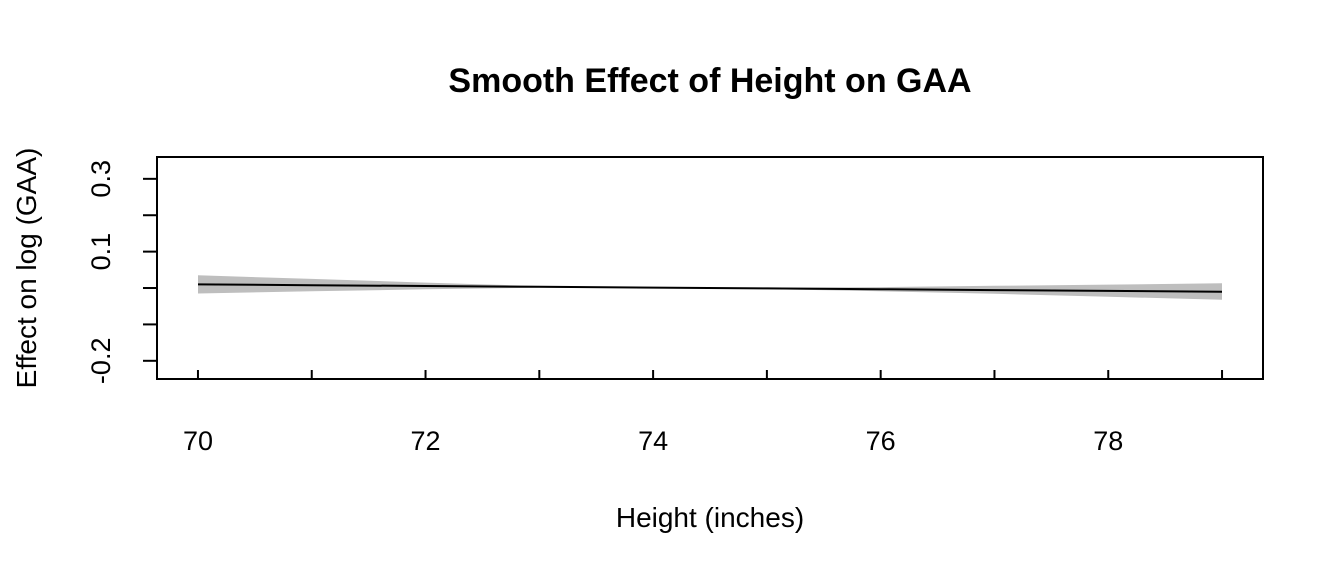 Image resolution: width=1344 pixels, height=576 pixels. I want to click on x-tick-label: 72, so click(426, 441).